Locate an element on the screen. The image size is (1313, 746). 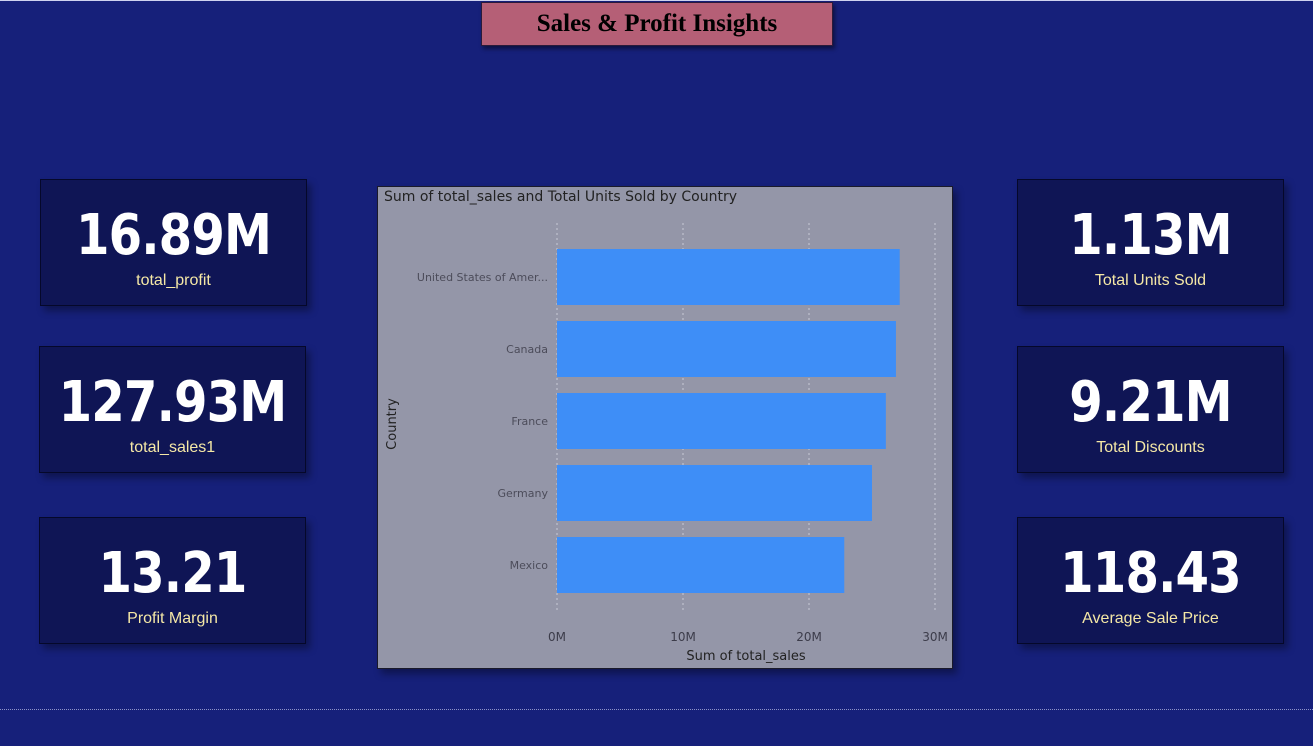
bottom-dotted-divider is located at coordinates (656, 709).